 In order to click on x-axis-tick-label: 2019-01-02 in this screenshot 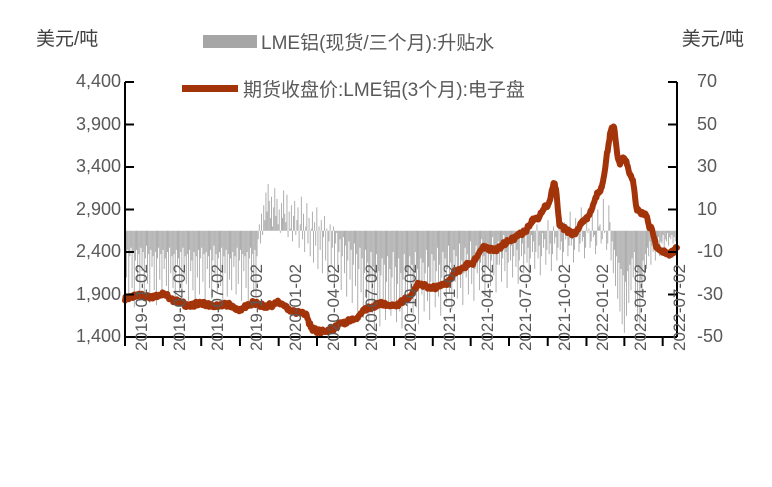, I will do `click(141, 307)`.